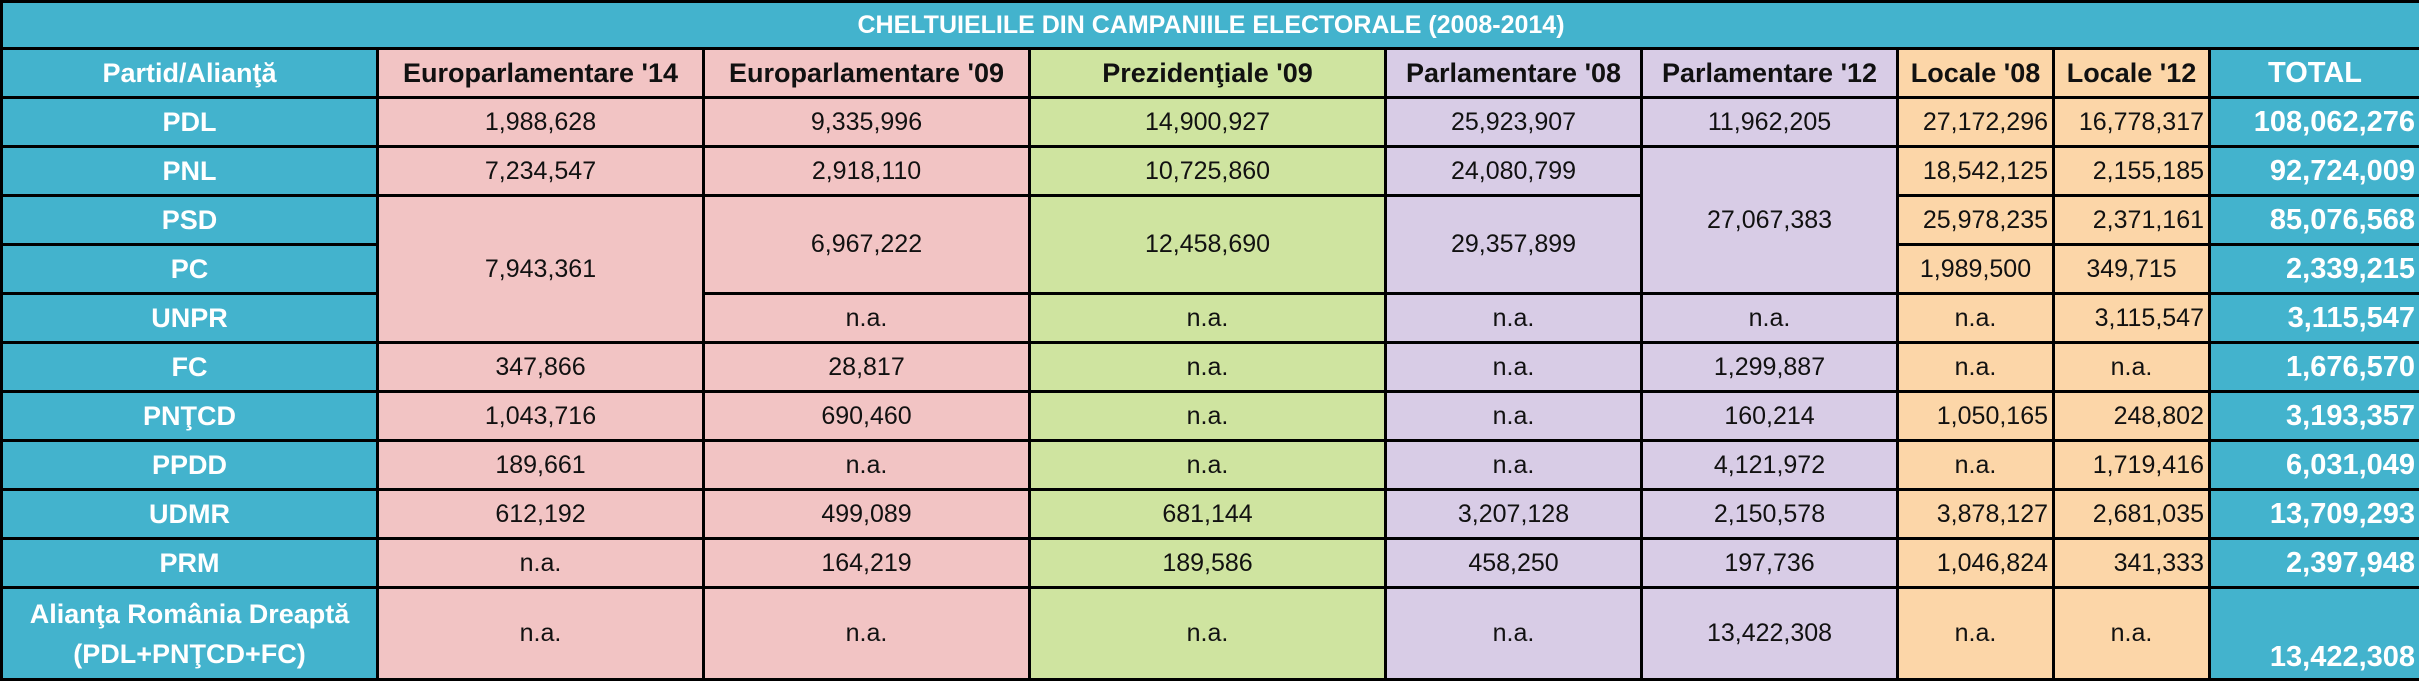 Image resolution: width=2419 pixels, height=700 pixels. I want to click on party-cell: PC, so click(189, 269).